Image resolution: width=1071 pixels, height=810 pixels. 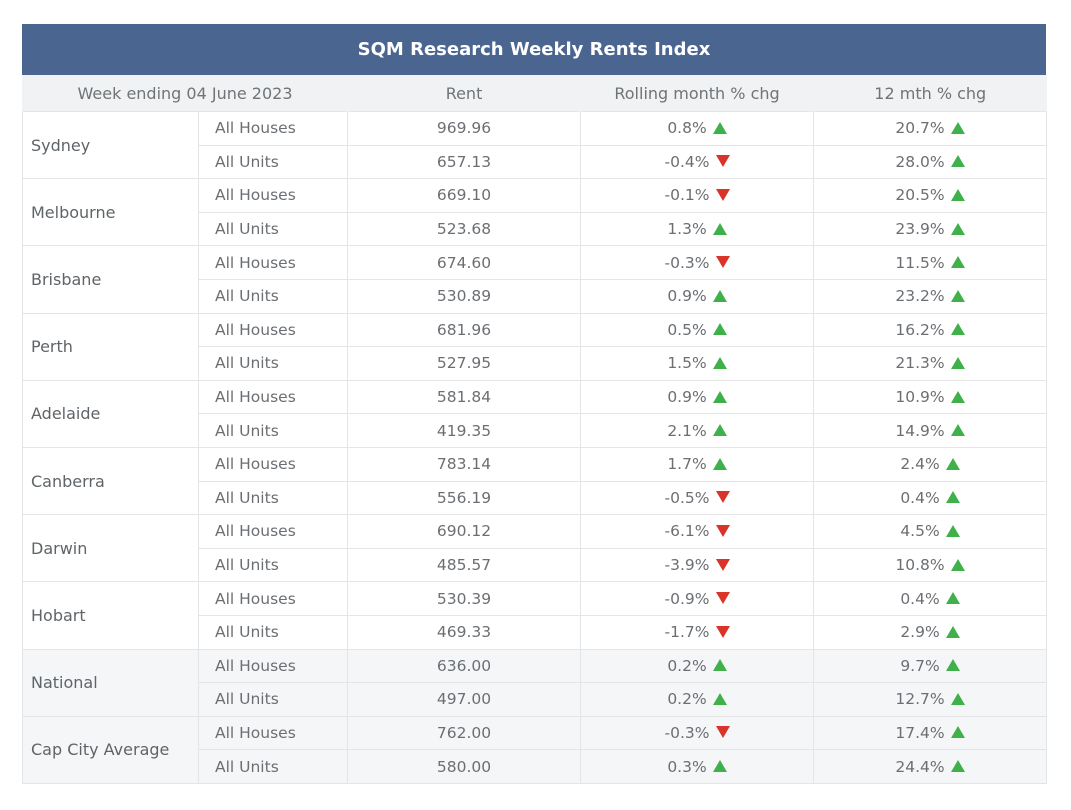 I want to click on rolling-month-change-value: -6.1%, so click(x=687, y=531).